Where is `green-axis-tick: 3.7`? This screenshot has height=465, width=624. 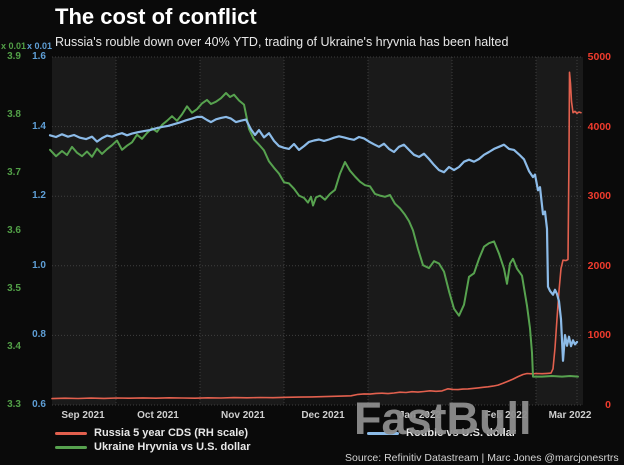
green-axis-tick: 3.7 is located at coordinates (14, 172).